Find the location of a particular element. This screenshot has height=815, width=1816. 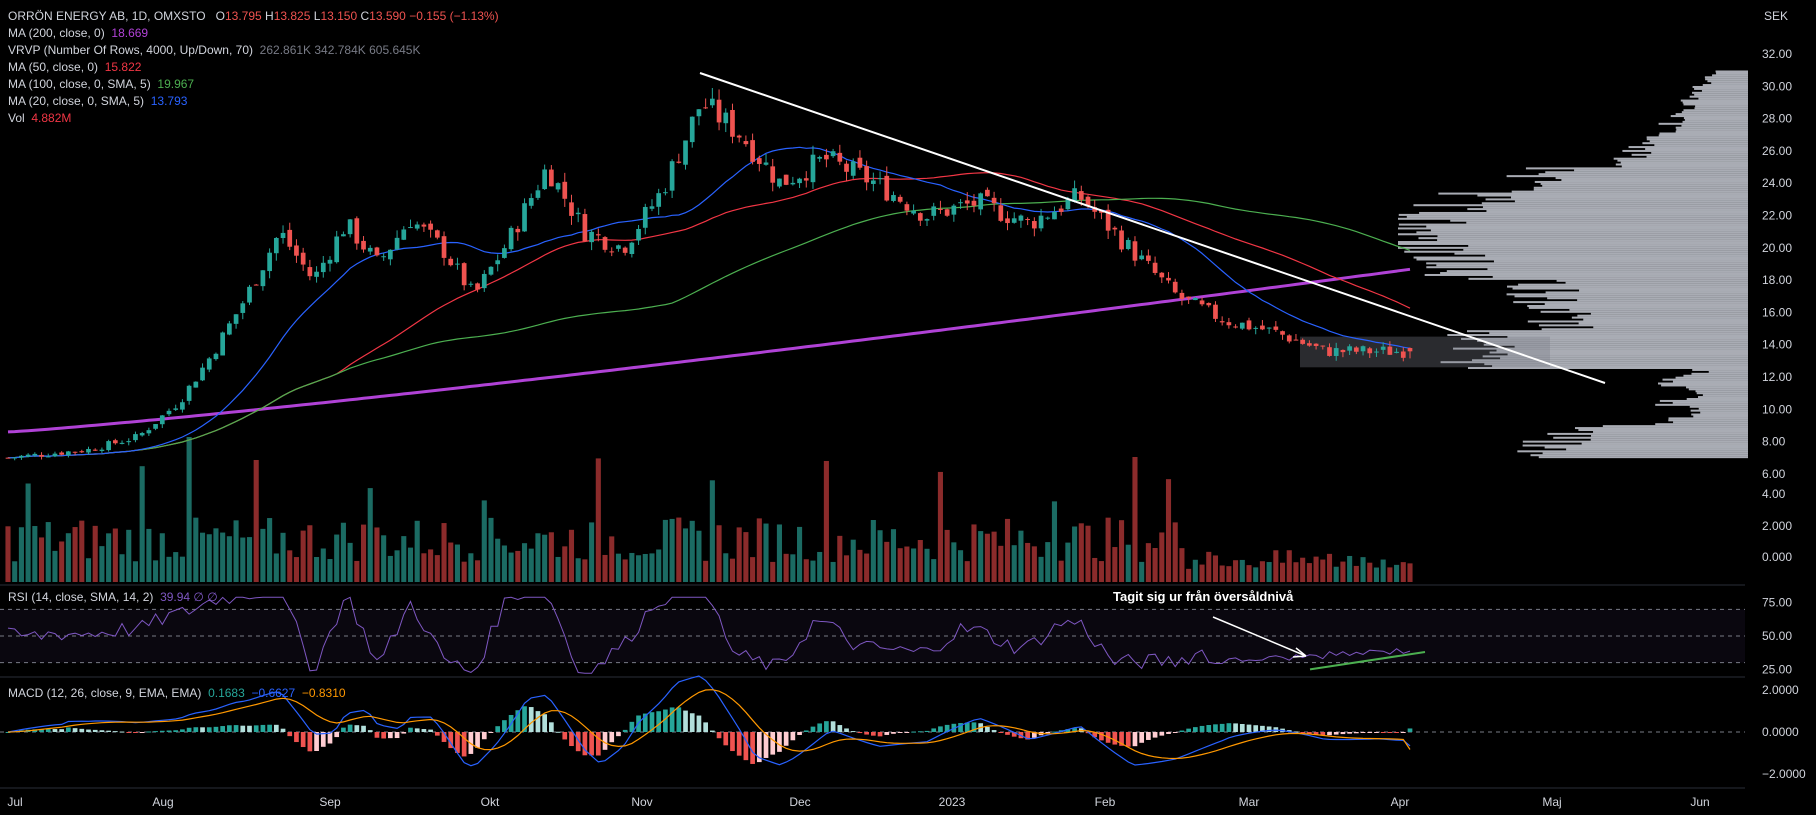

indicator-value: 19.967 is located at coordinates (176, 84).